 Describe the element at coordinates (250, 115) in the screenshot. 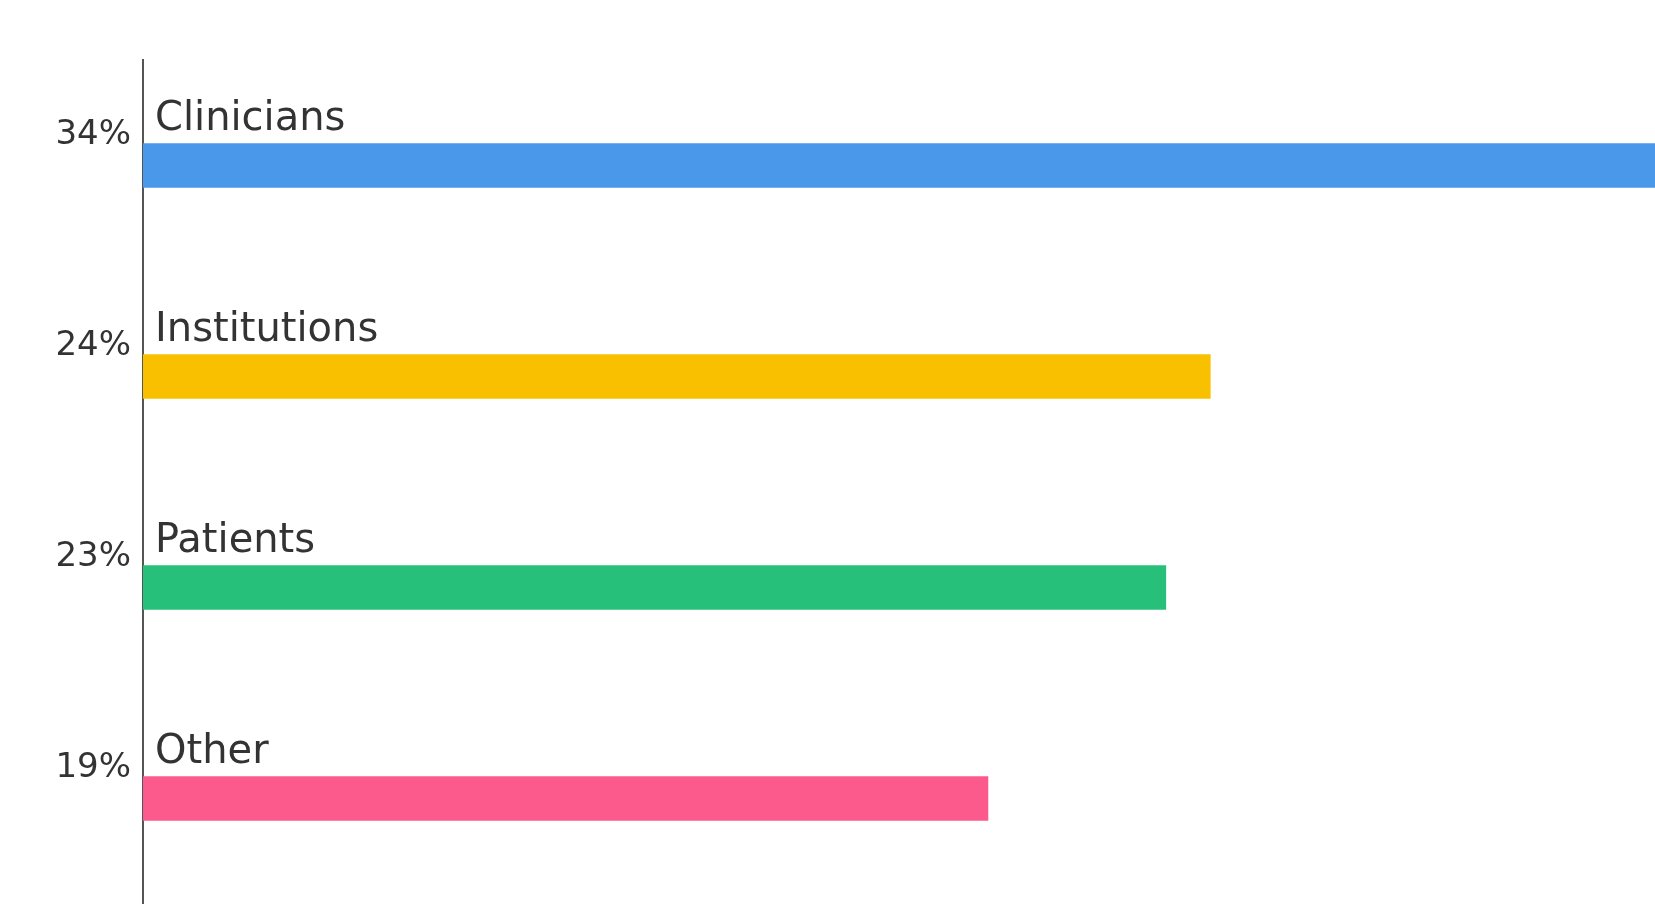

I see `y-tick-label: Clinicians` at that location.